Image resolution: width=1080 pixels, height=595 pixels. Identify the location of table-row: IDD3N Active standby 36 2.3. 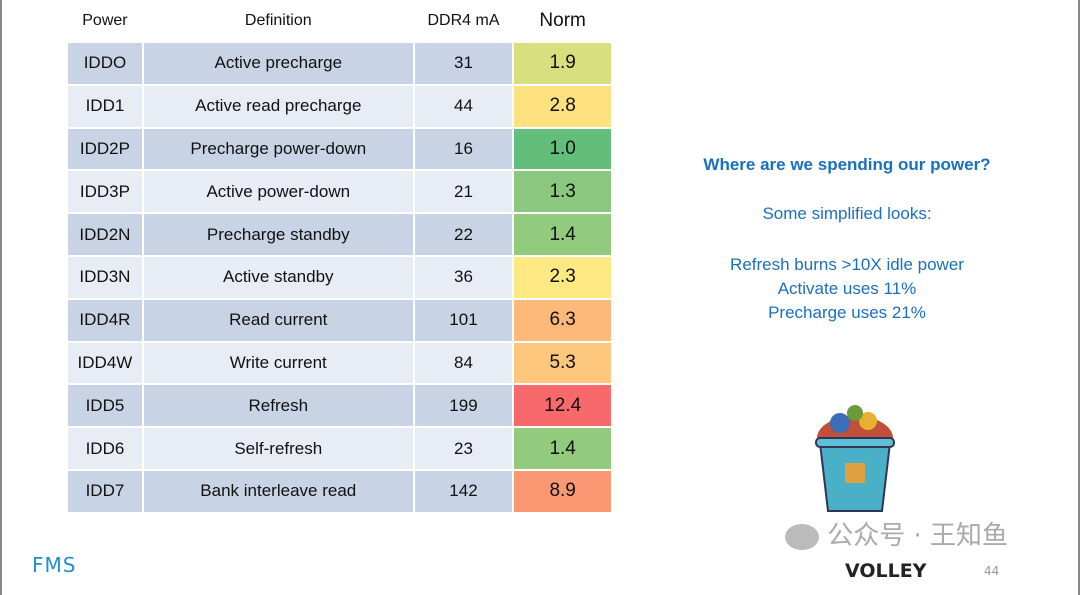
(339, 277).